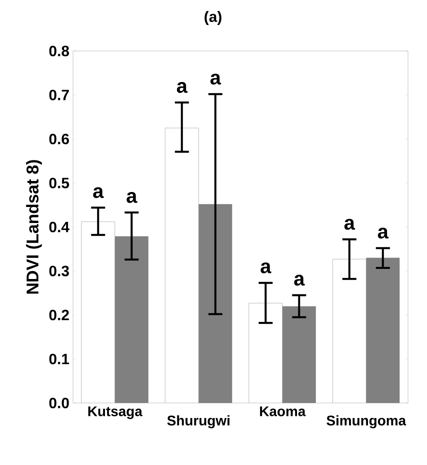 The height and width of the screenshot is (465, 427). I want to click on x-tick-label: Kutsaga, so click(115, 413).